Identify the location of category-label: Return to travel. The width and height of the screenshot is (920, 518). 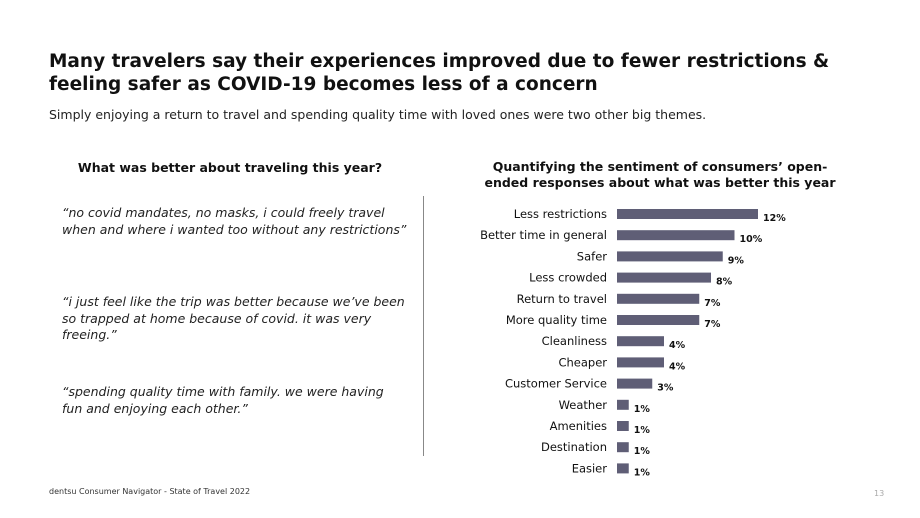
(562, 299).